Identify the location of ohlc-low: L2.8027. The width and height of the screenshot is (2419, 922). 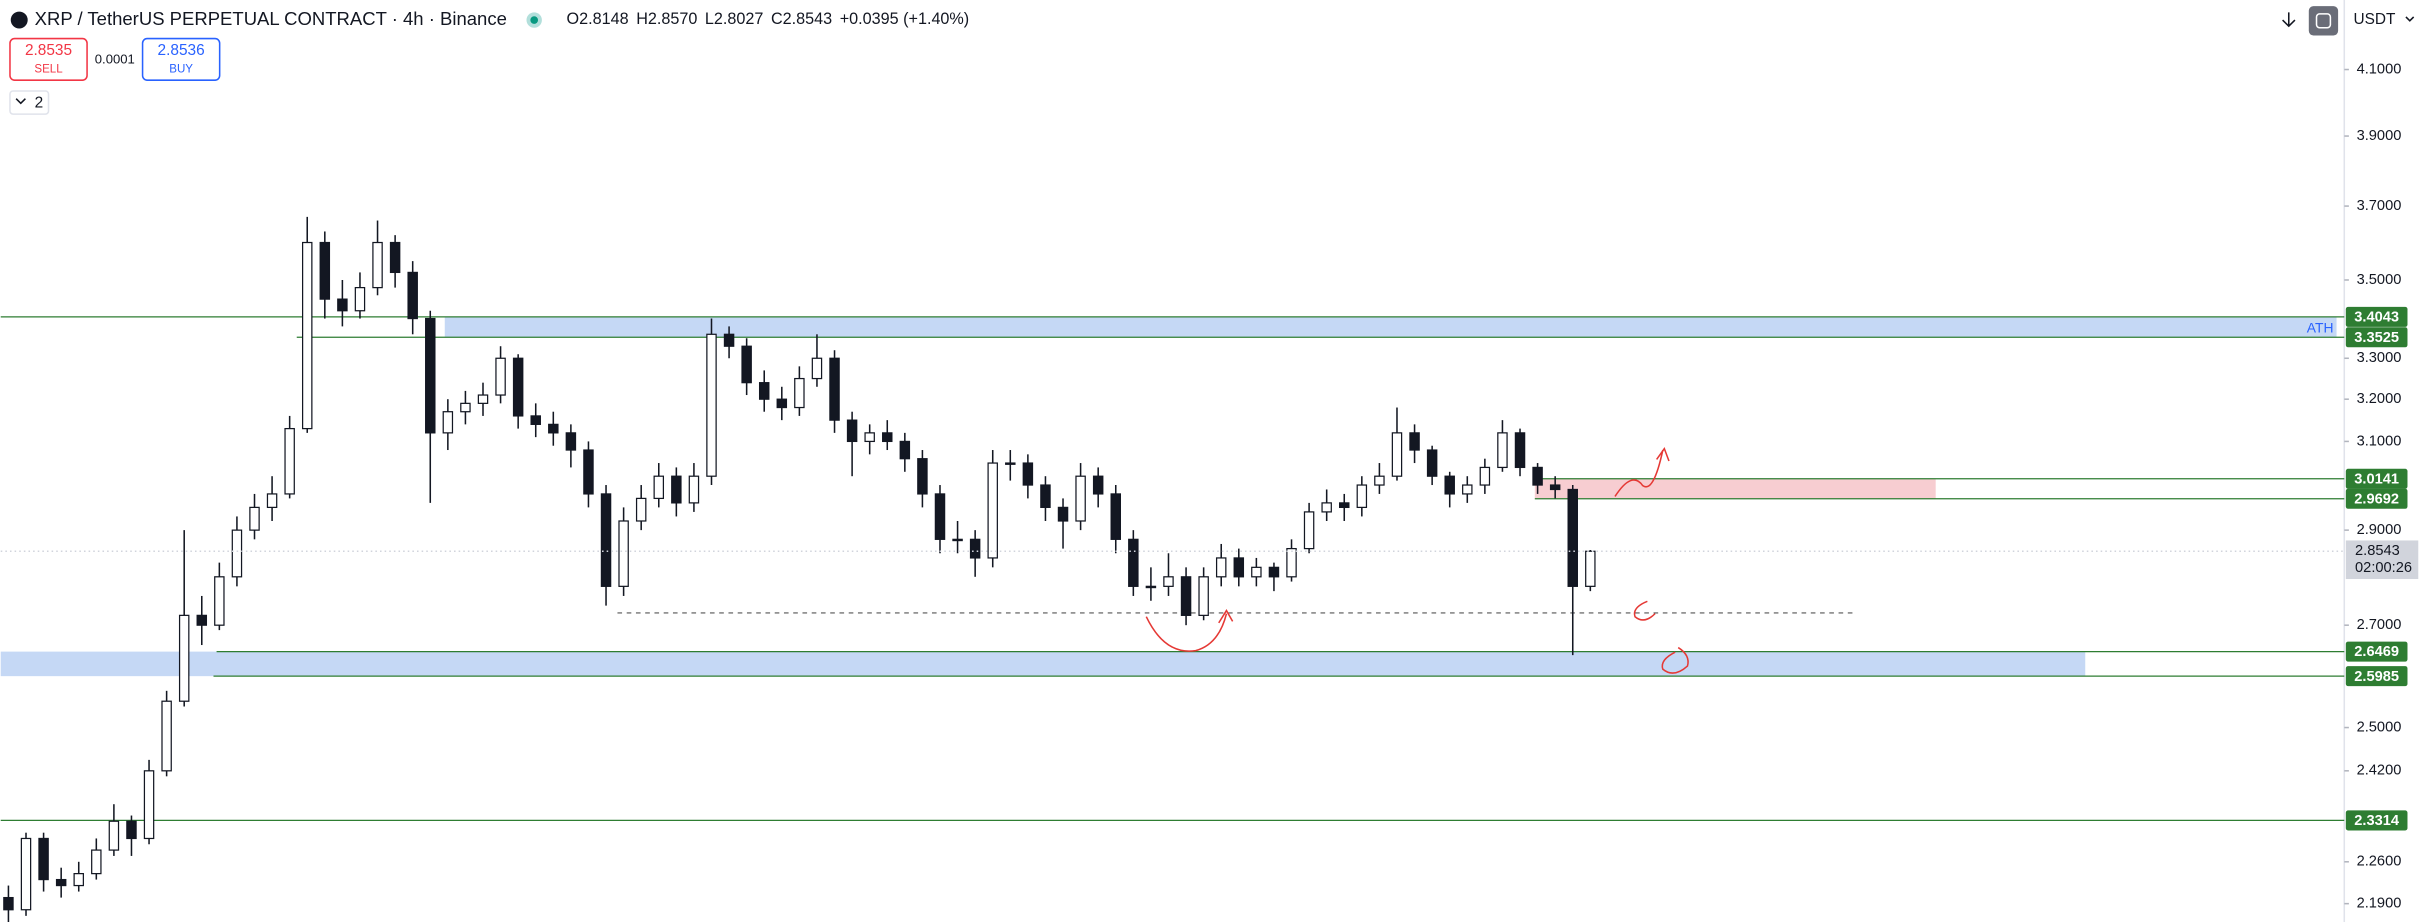
(734, 19).